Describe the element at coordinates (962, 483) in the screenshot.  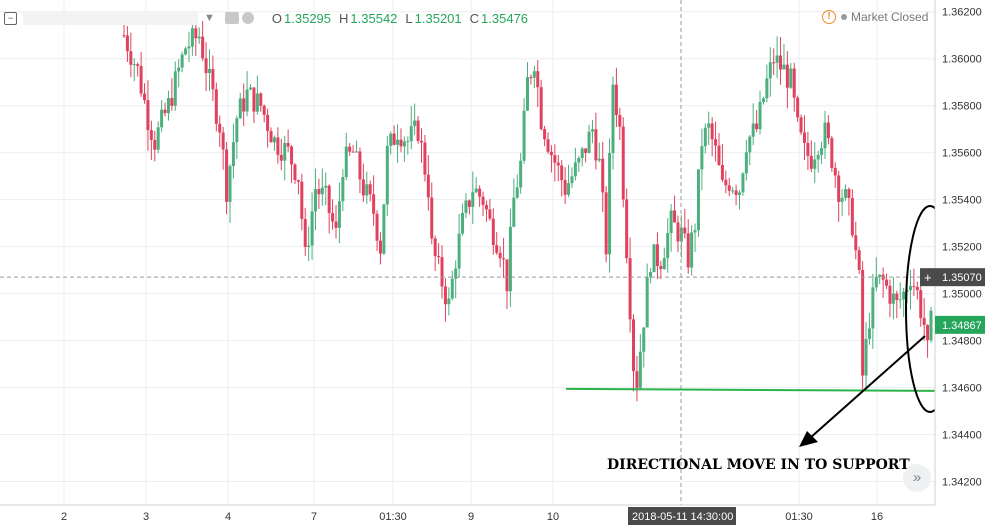
I see `price-tick-label: 1.34200` at that location.